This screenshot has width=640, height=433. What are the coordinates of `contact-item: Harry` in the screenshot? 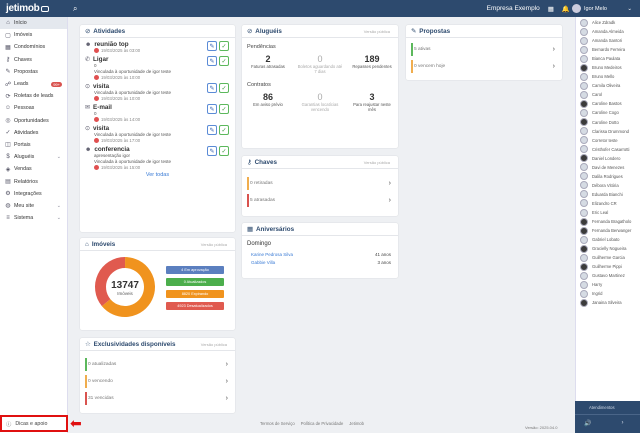 It's located at (608, 284).